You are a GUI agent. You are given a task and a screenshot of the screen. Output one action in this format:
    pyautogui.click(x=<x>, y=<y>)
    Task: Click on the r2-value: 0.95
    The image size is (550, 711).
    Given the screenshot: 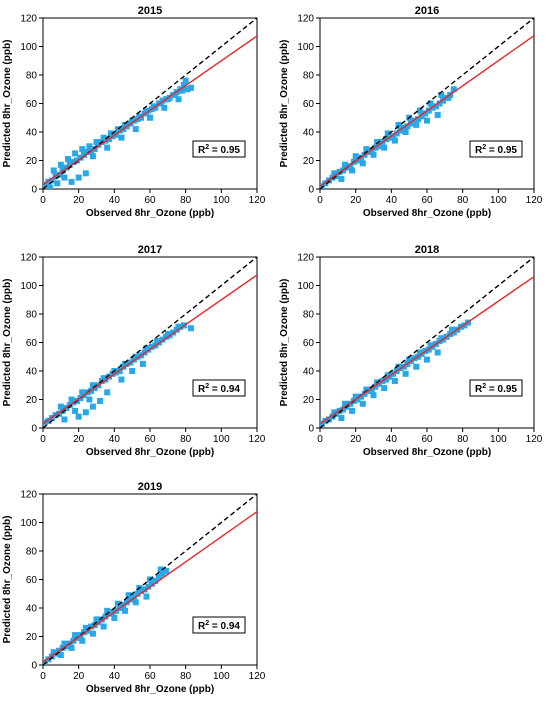 What is the action you would take?
    pyautogui.click(x=508, y=150)
    